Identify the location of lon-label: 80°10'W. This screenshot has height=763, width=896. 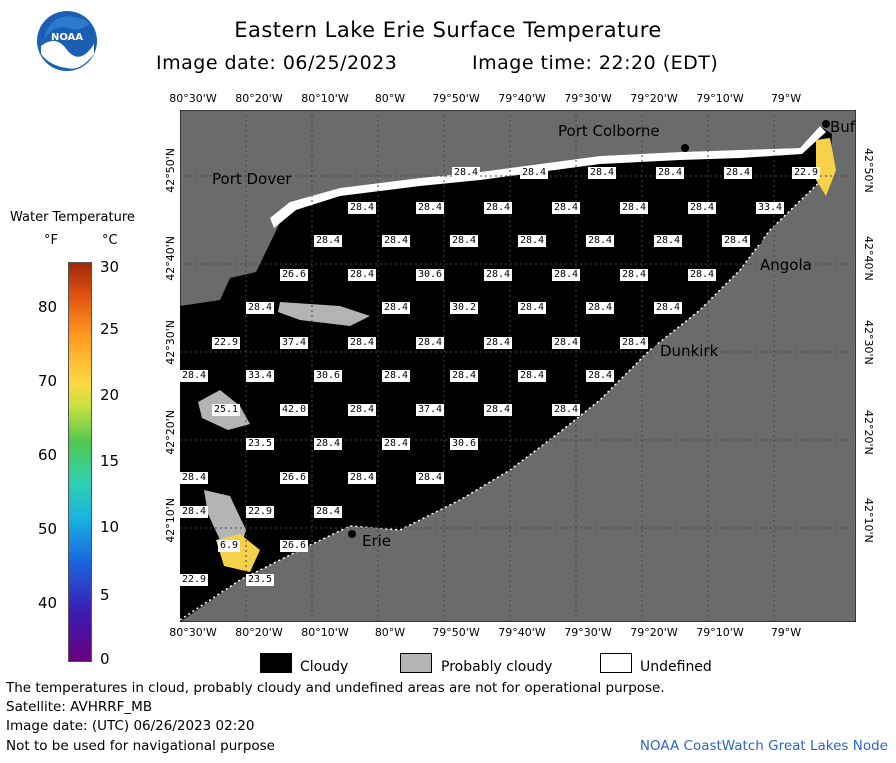
(325, 98).